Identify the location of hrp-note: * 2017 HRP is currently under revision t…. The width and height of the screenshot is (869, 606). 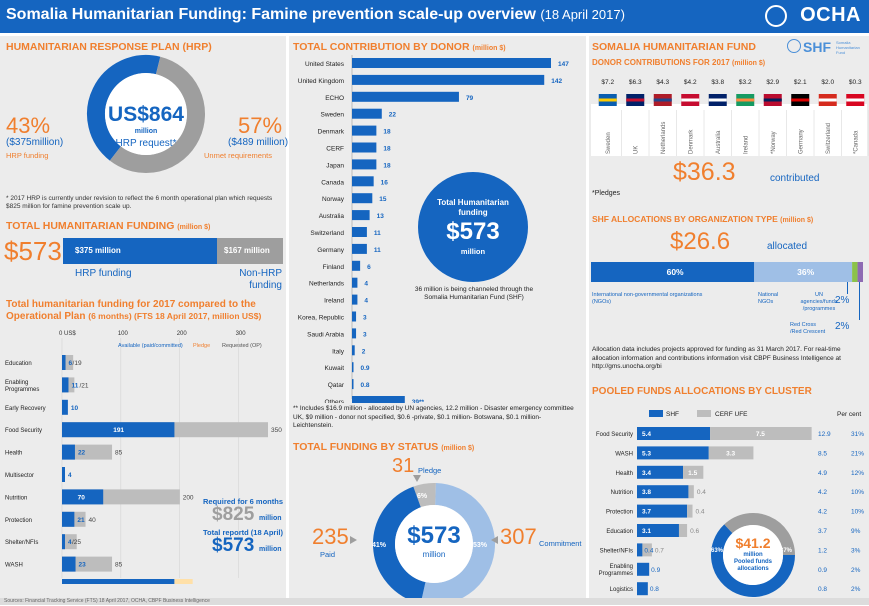
(139, 202).